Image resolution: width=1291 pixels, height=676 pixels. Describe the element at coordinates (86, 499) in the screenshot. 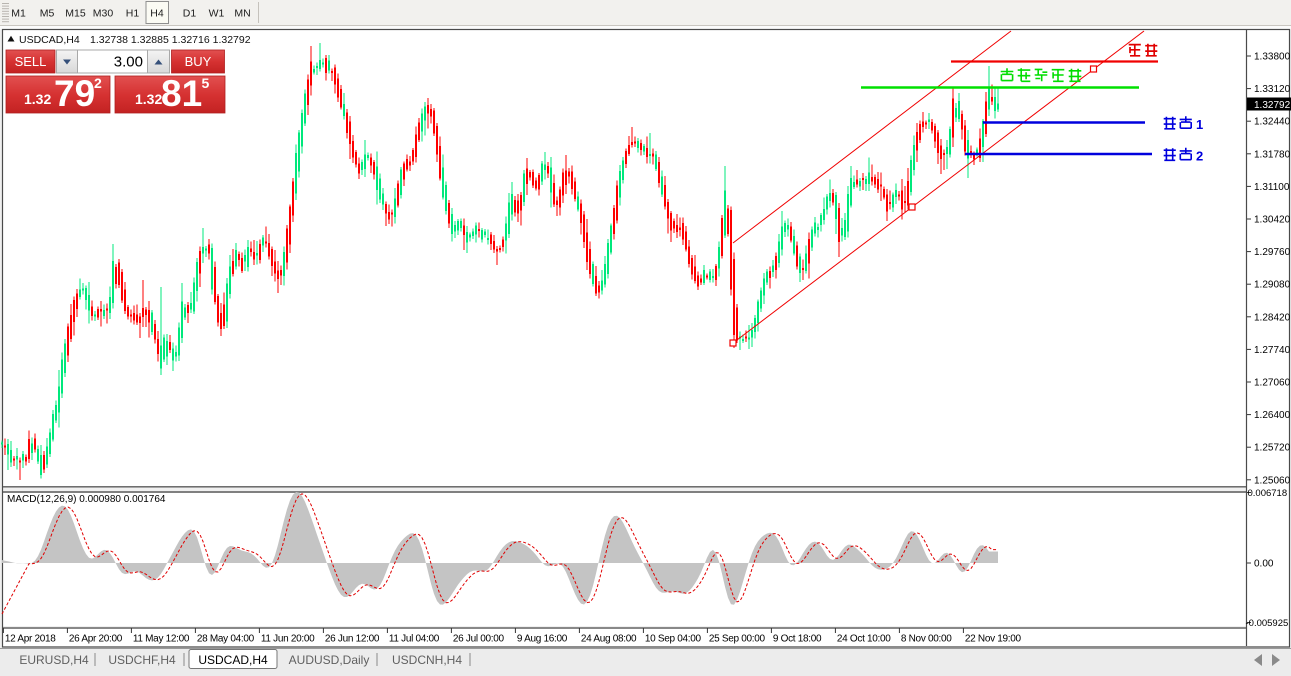

I see `svg-text:MACD(12,26,9) 0.000980 0.00176: MACD(12,26,9) 0.000980 0.001764` at that location.